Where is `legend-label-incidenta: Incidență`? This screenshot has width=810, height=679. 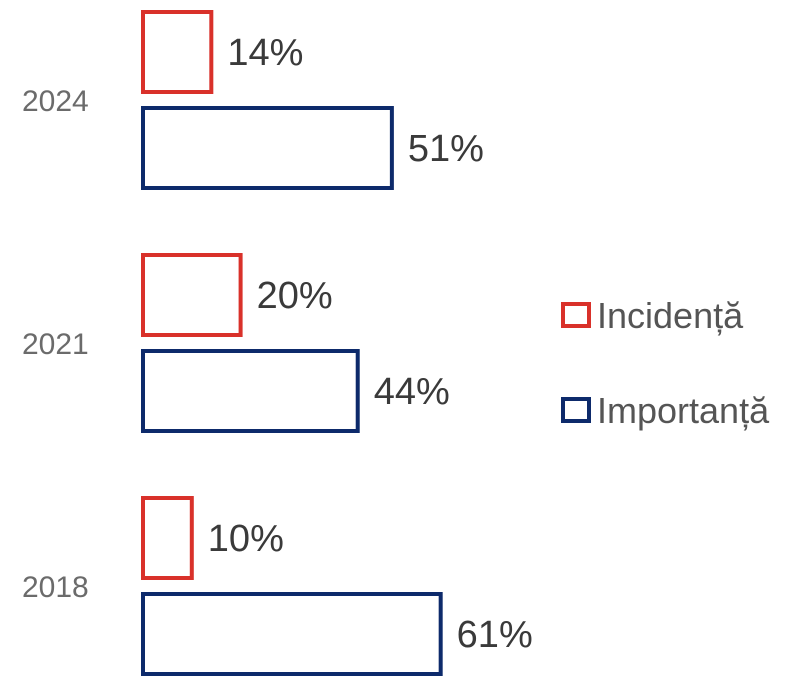 legend-label-incidenta: Incidență is located at coordinates (670, 315).